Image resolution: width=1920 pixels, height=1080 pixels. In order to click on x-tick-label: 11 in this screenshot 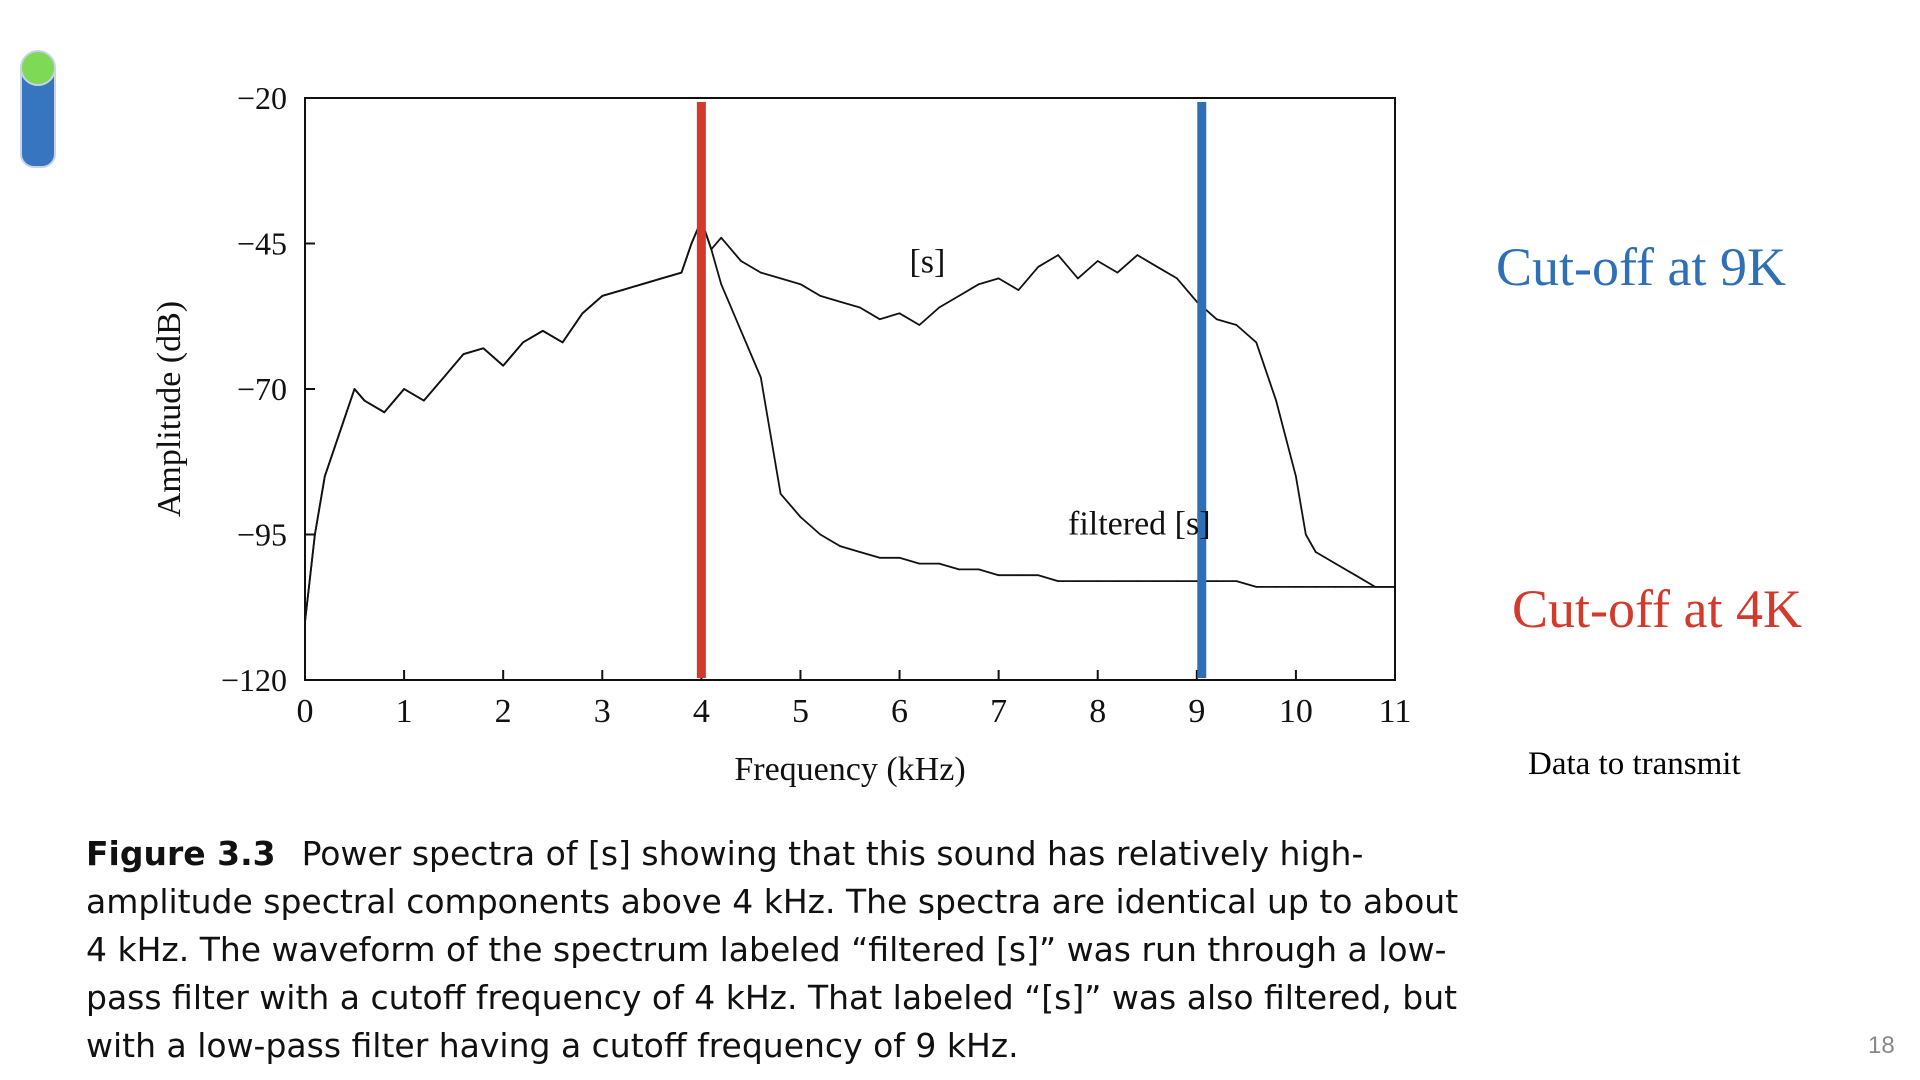, I will do `click(1395, 711)`.